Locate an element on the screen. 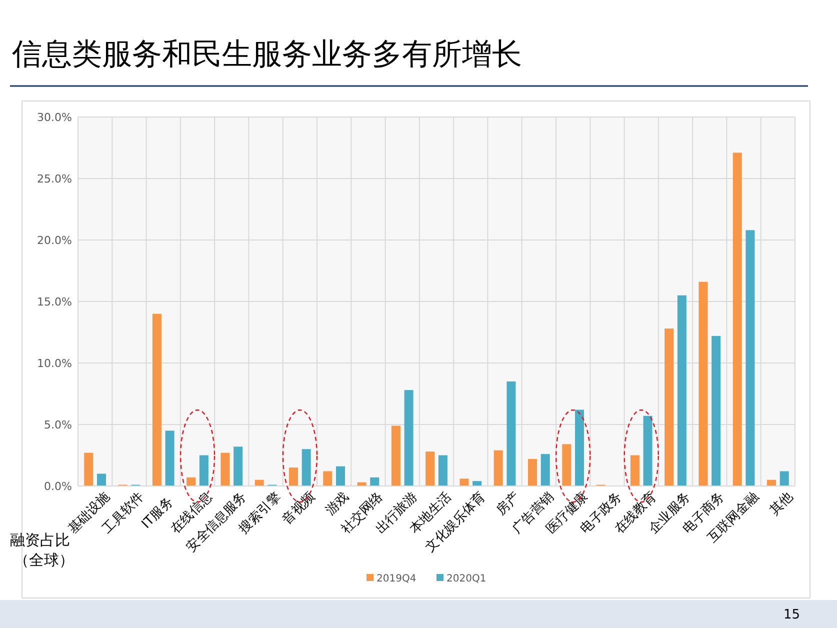 Image resolution: width=837 pixels, height=628 pixels. y-tick-label: 10.0% is located at coordinates (54, 363).